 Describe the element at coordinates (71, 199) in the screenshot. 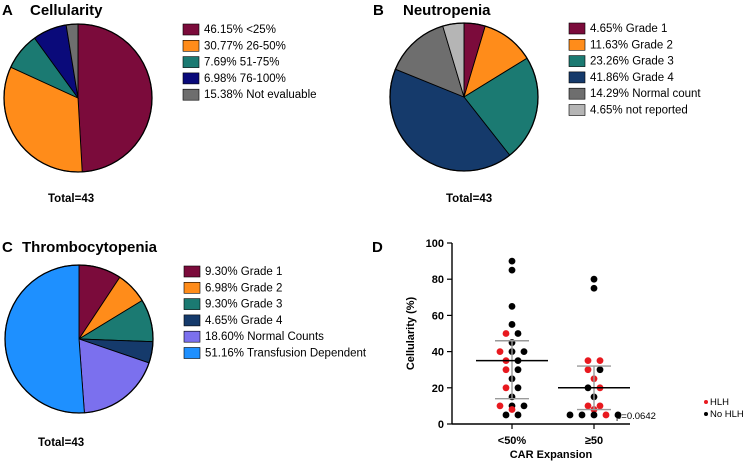

I see `panel-a-total: Total=43` at that location.